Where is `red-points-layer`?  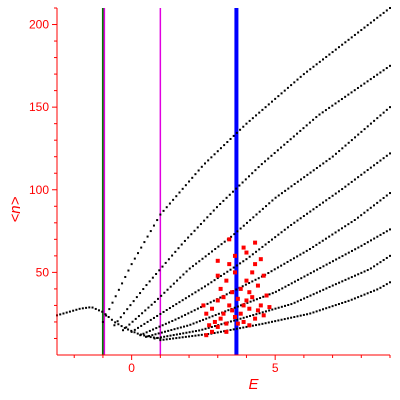
red-points-layer is located at coordinates (236, 287).